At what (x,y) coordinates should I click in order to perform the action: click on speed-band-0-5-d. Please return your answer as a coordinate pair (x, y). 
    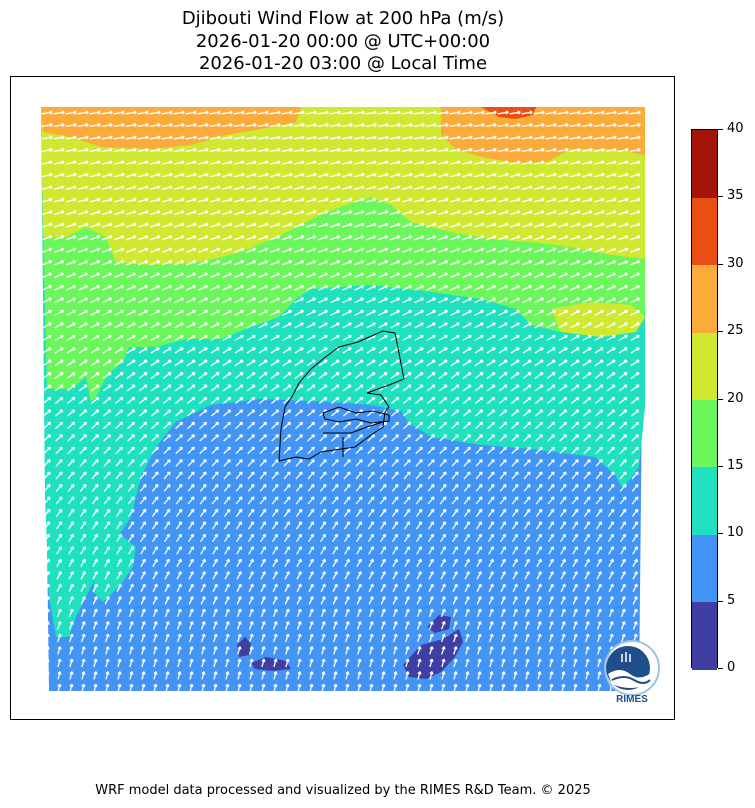
    Looking at the image, I should click on (244, 647).